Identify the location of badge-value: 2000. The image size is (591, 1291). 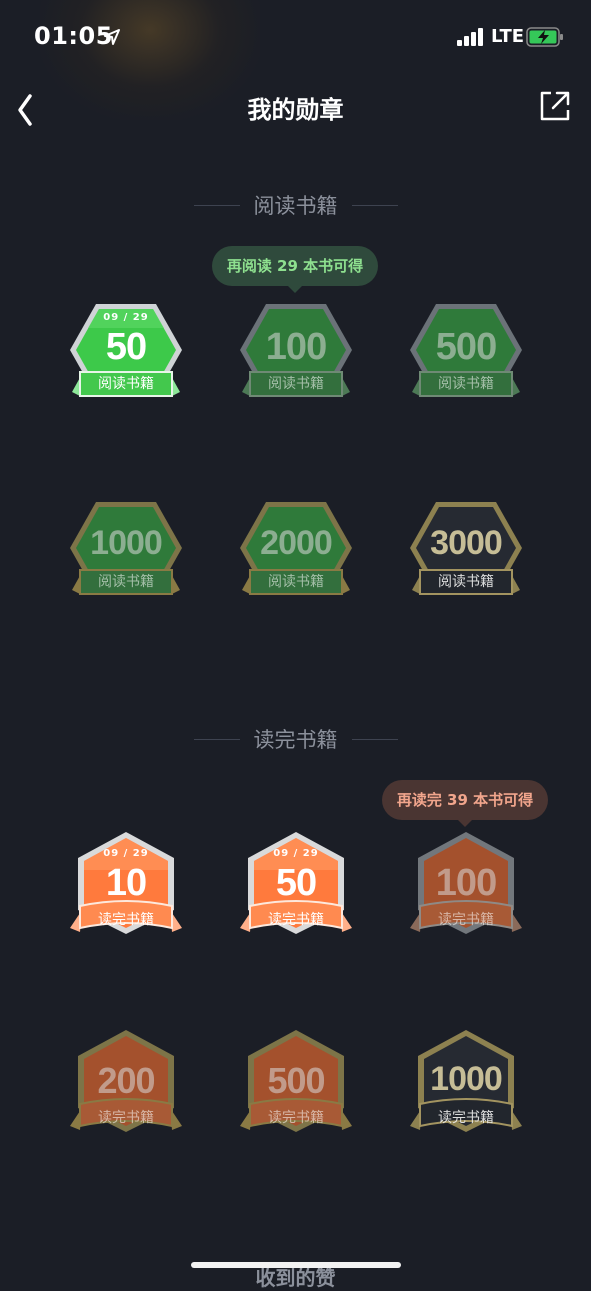
(296, 543).